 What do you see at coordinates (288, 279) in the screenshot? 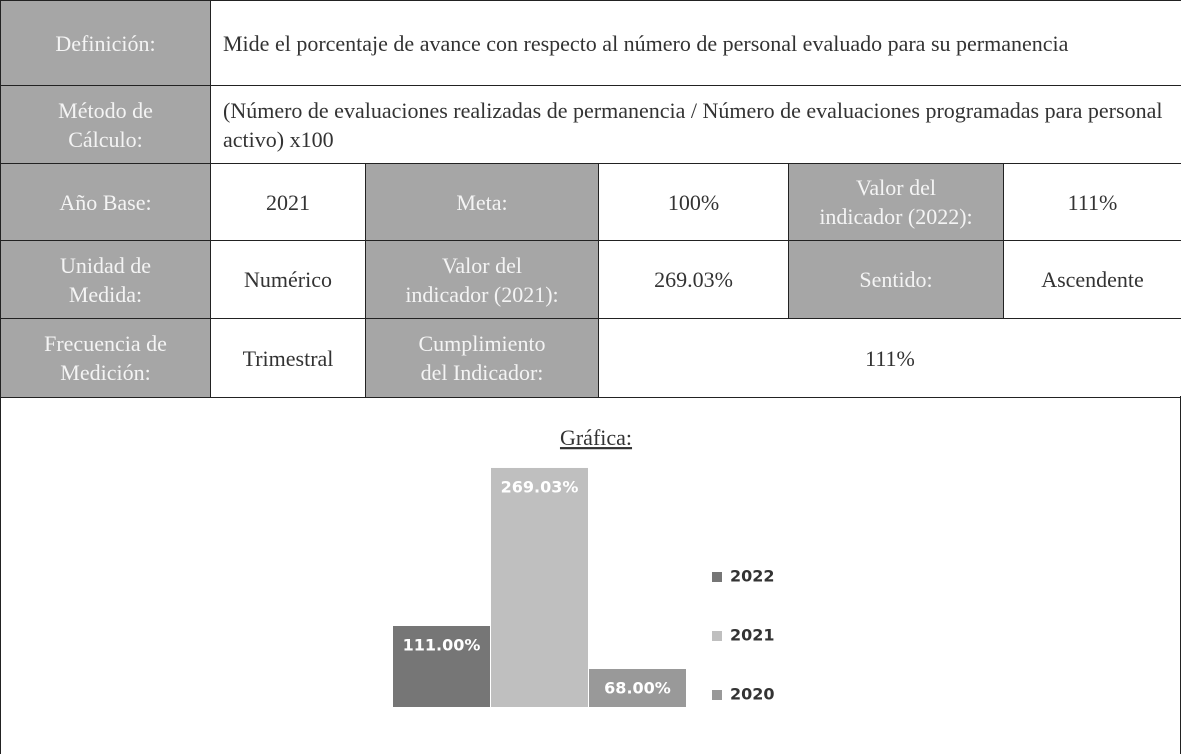
I see `table-cell: Numérico` at bounding box center [288, 279].